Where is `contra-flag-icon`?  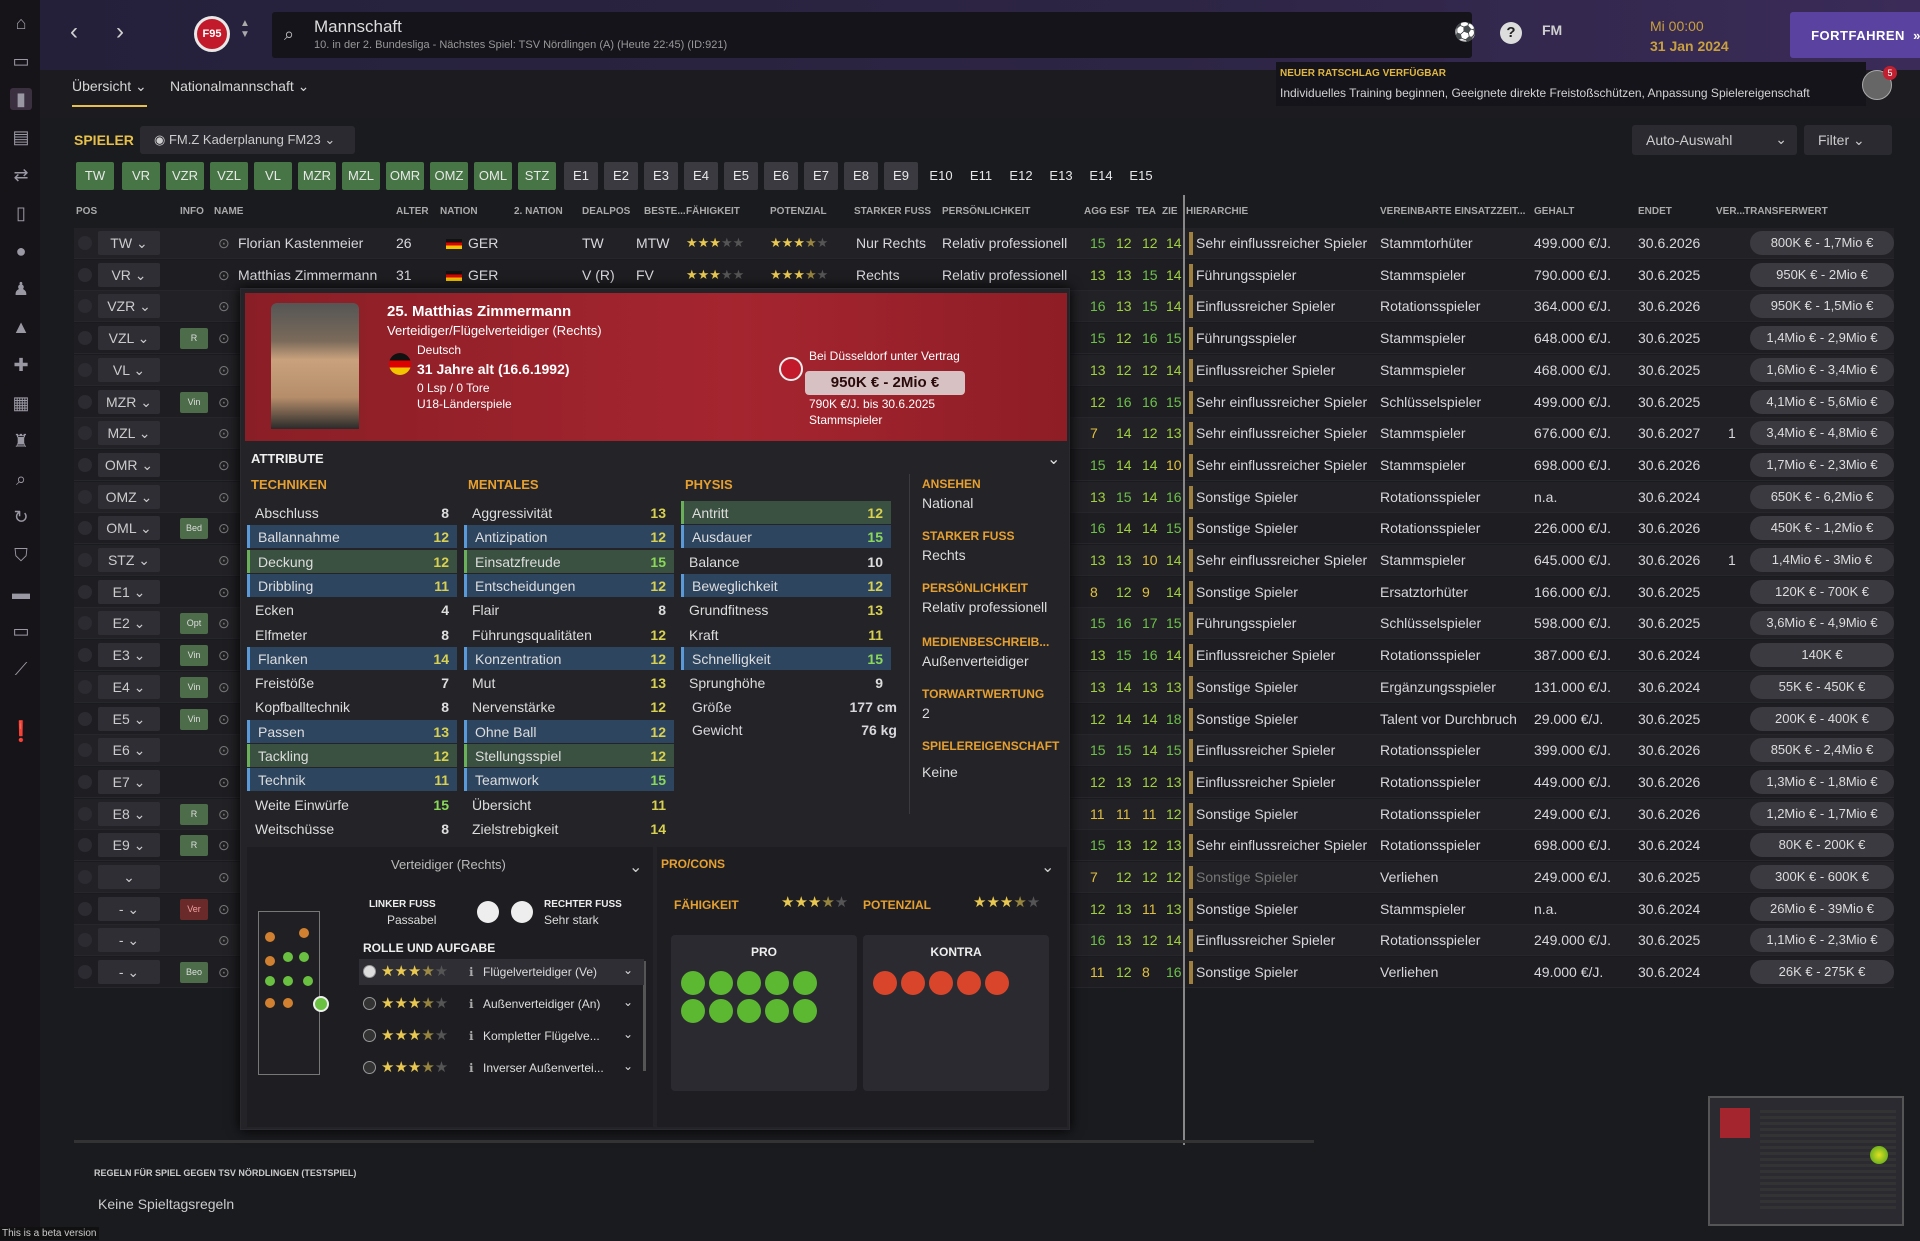
contra-flag-icon is located at coordinates (941, 983).